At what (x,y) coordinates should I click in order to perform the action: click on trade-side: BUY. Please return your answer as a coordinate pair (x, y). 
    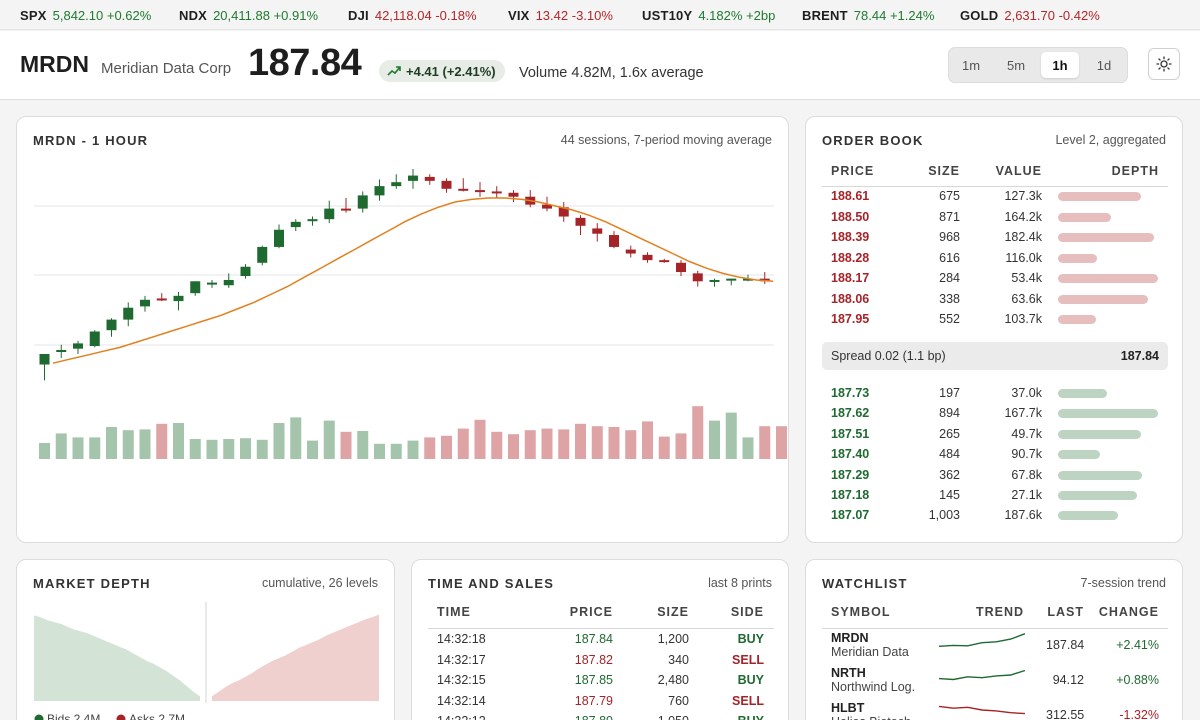
    Looking at the image, I should click on (750, 639).